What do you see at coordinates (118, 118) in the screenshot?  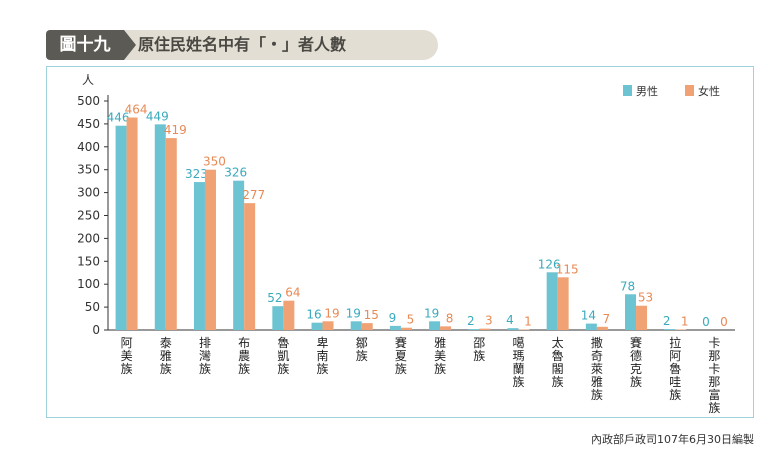 I see `data-label-male: 446` at bounding box center [118, 118].